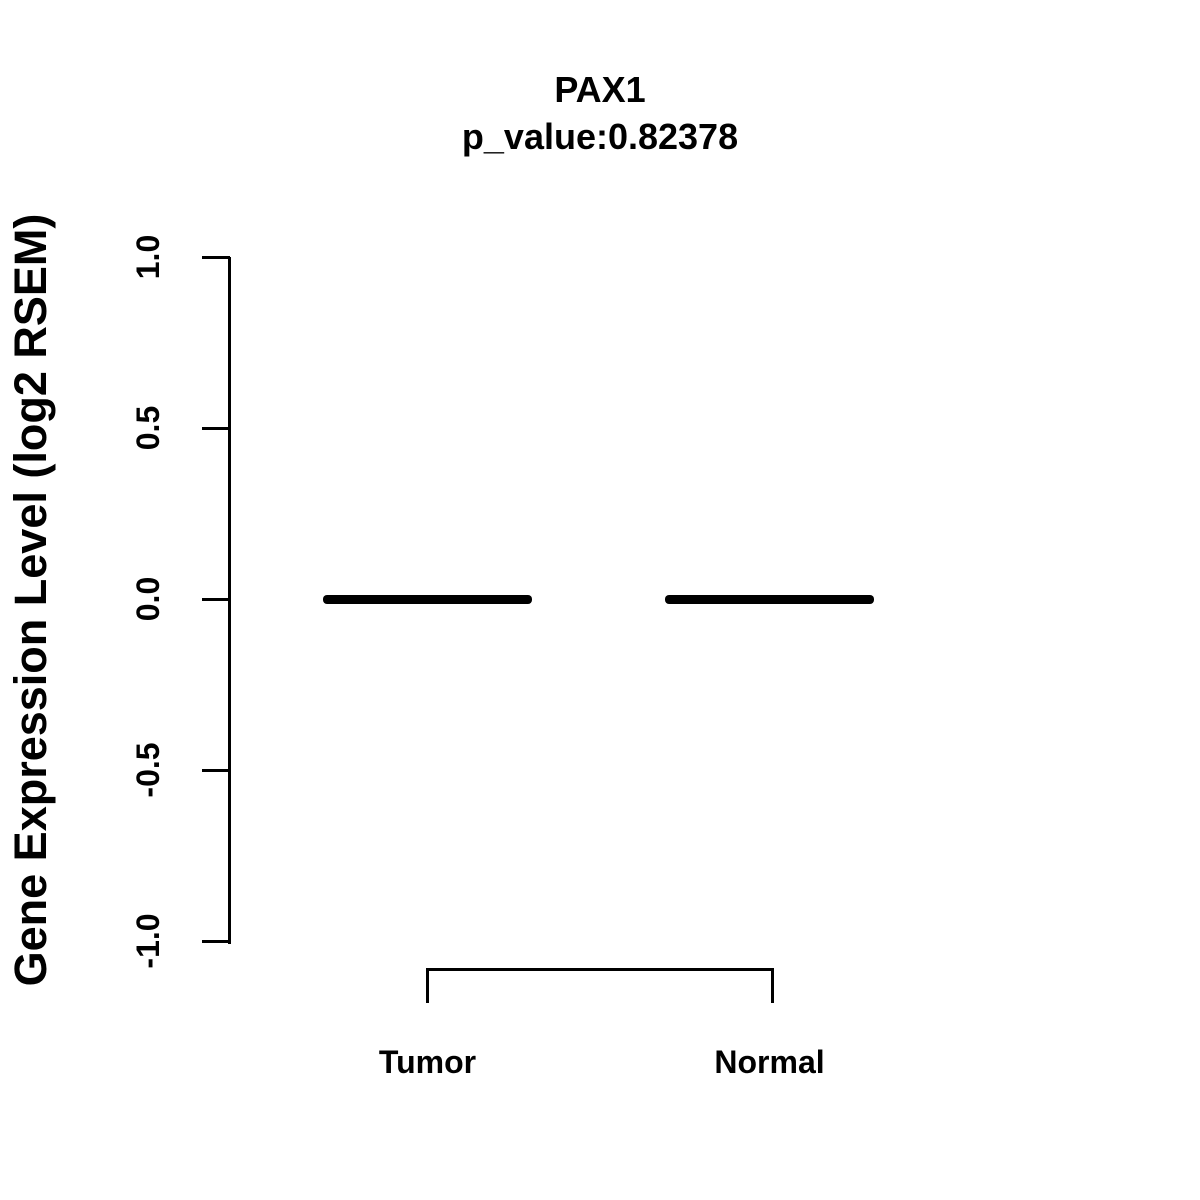 Image resolution: width=1200 pixels, height=1200 pixels. Describe the element at coordinates (769, 599) in the screenshot. I see `median-line-normal` at that location.